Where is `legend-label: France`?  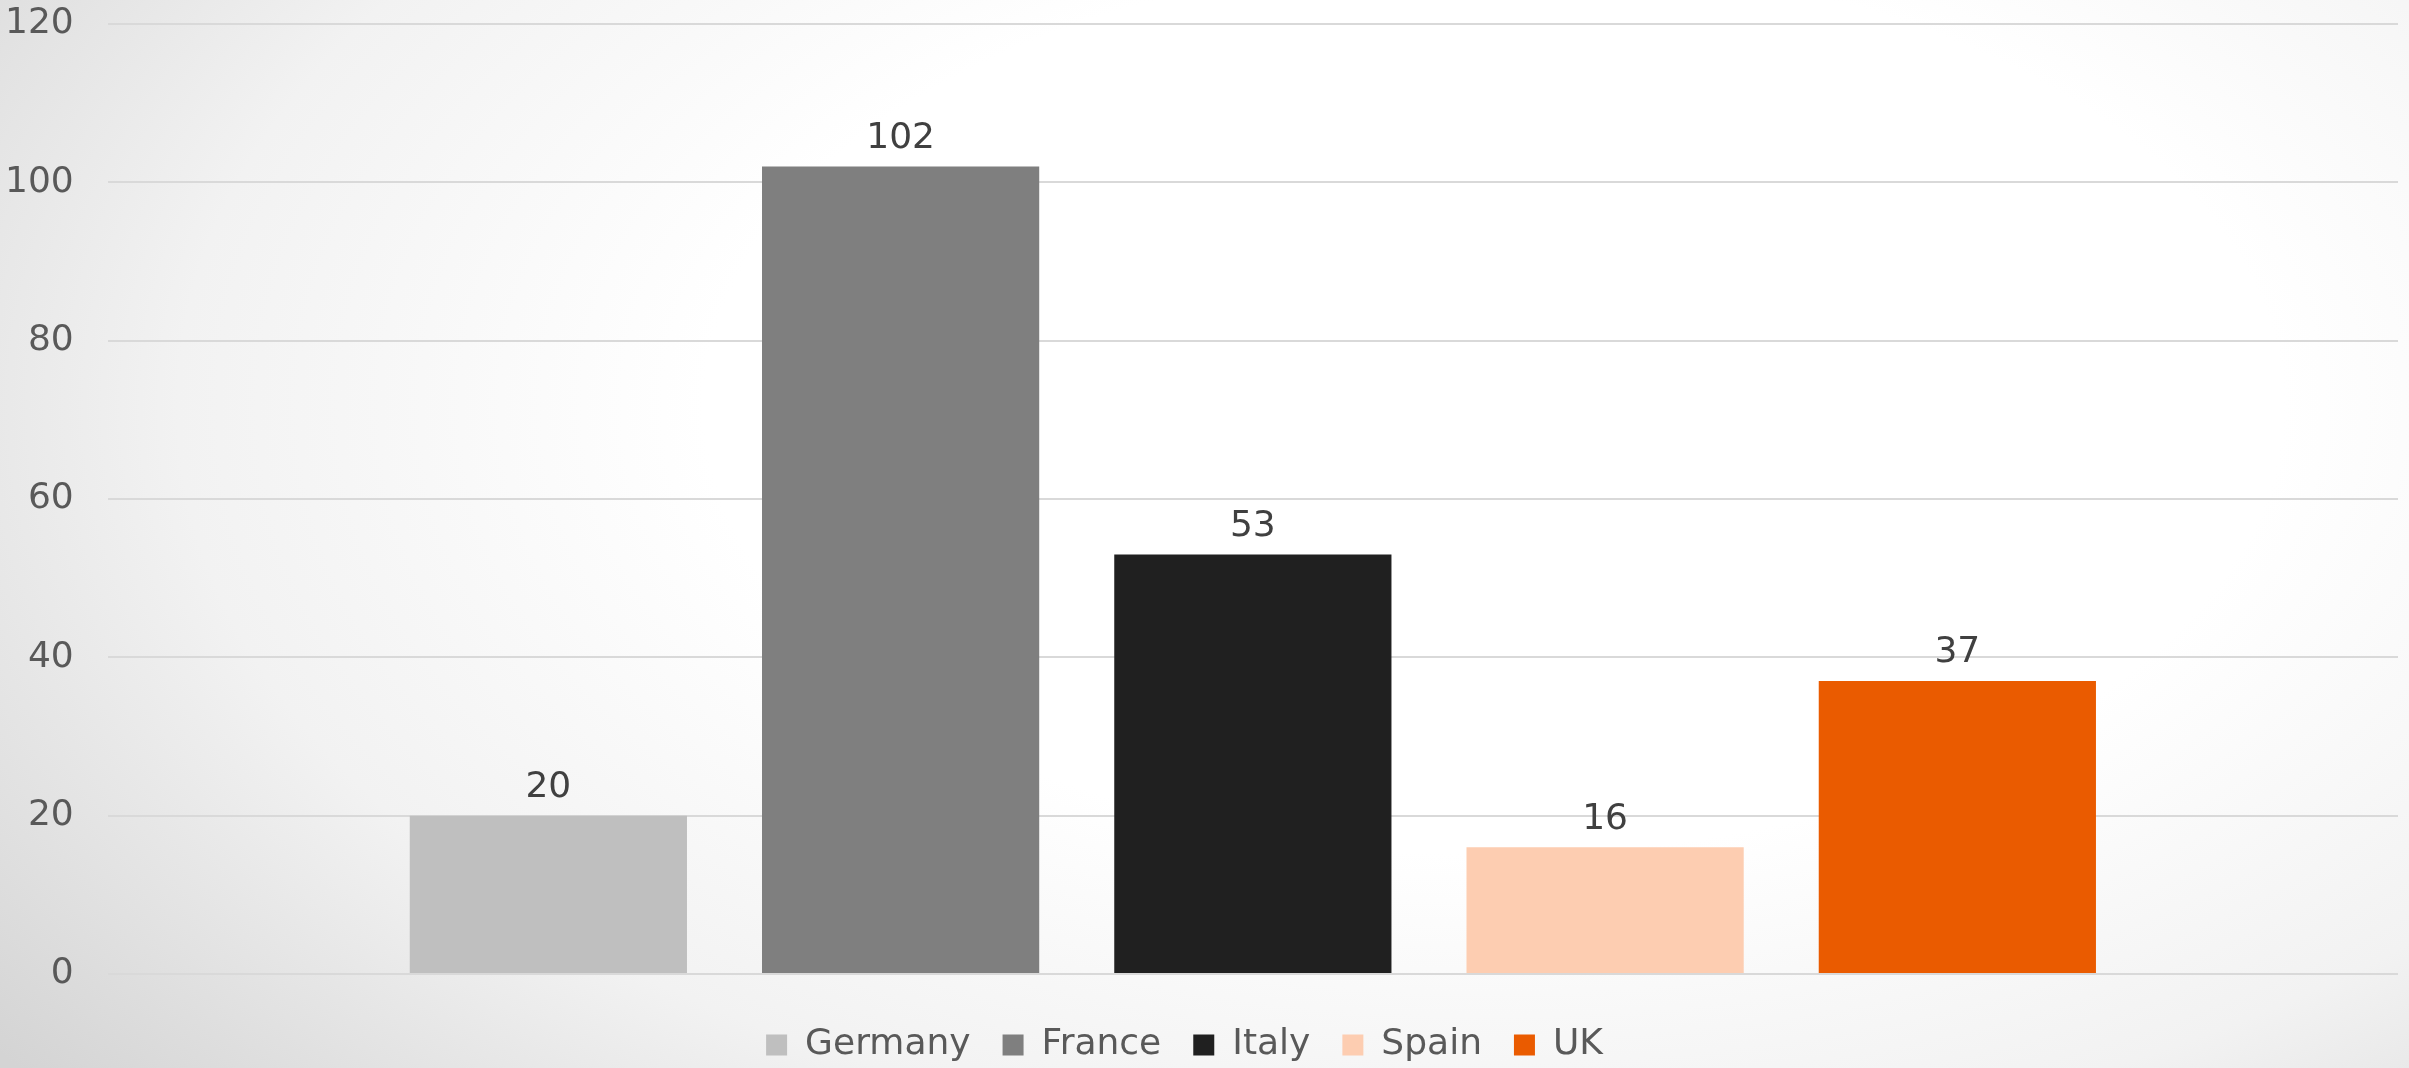
legend-label: France is located at coordinates (1101, 1042).